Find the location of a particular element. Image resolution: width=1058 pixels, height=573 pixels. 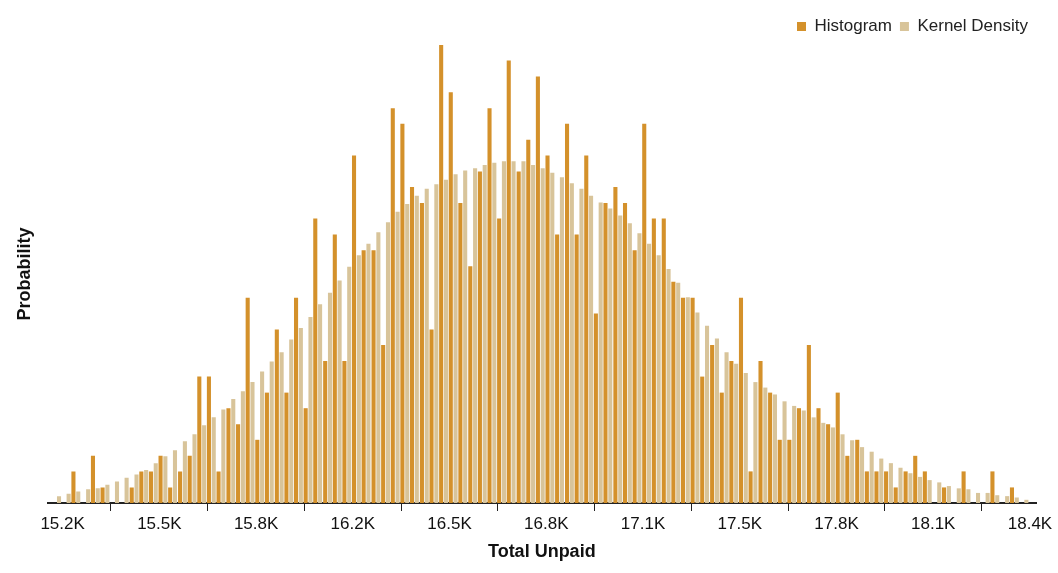

x-axis-title: Total Unpaid is located at coordinates (541, 551).